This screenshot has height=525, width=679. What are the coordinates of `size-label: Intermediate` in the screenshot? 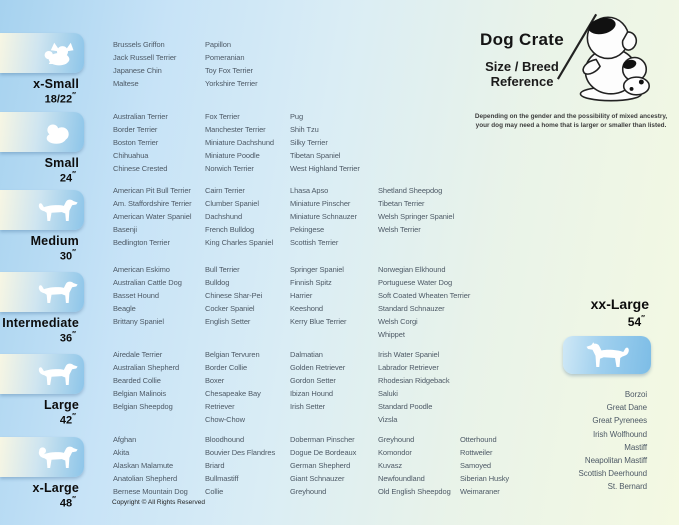 It's located at (40, 323).